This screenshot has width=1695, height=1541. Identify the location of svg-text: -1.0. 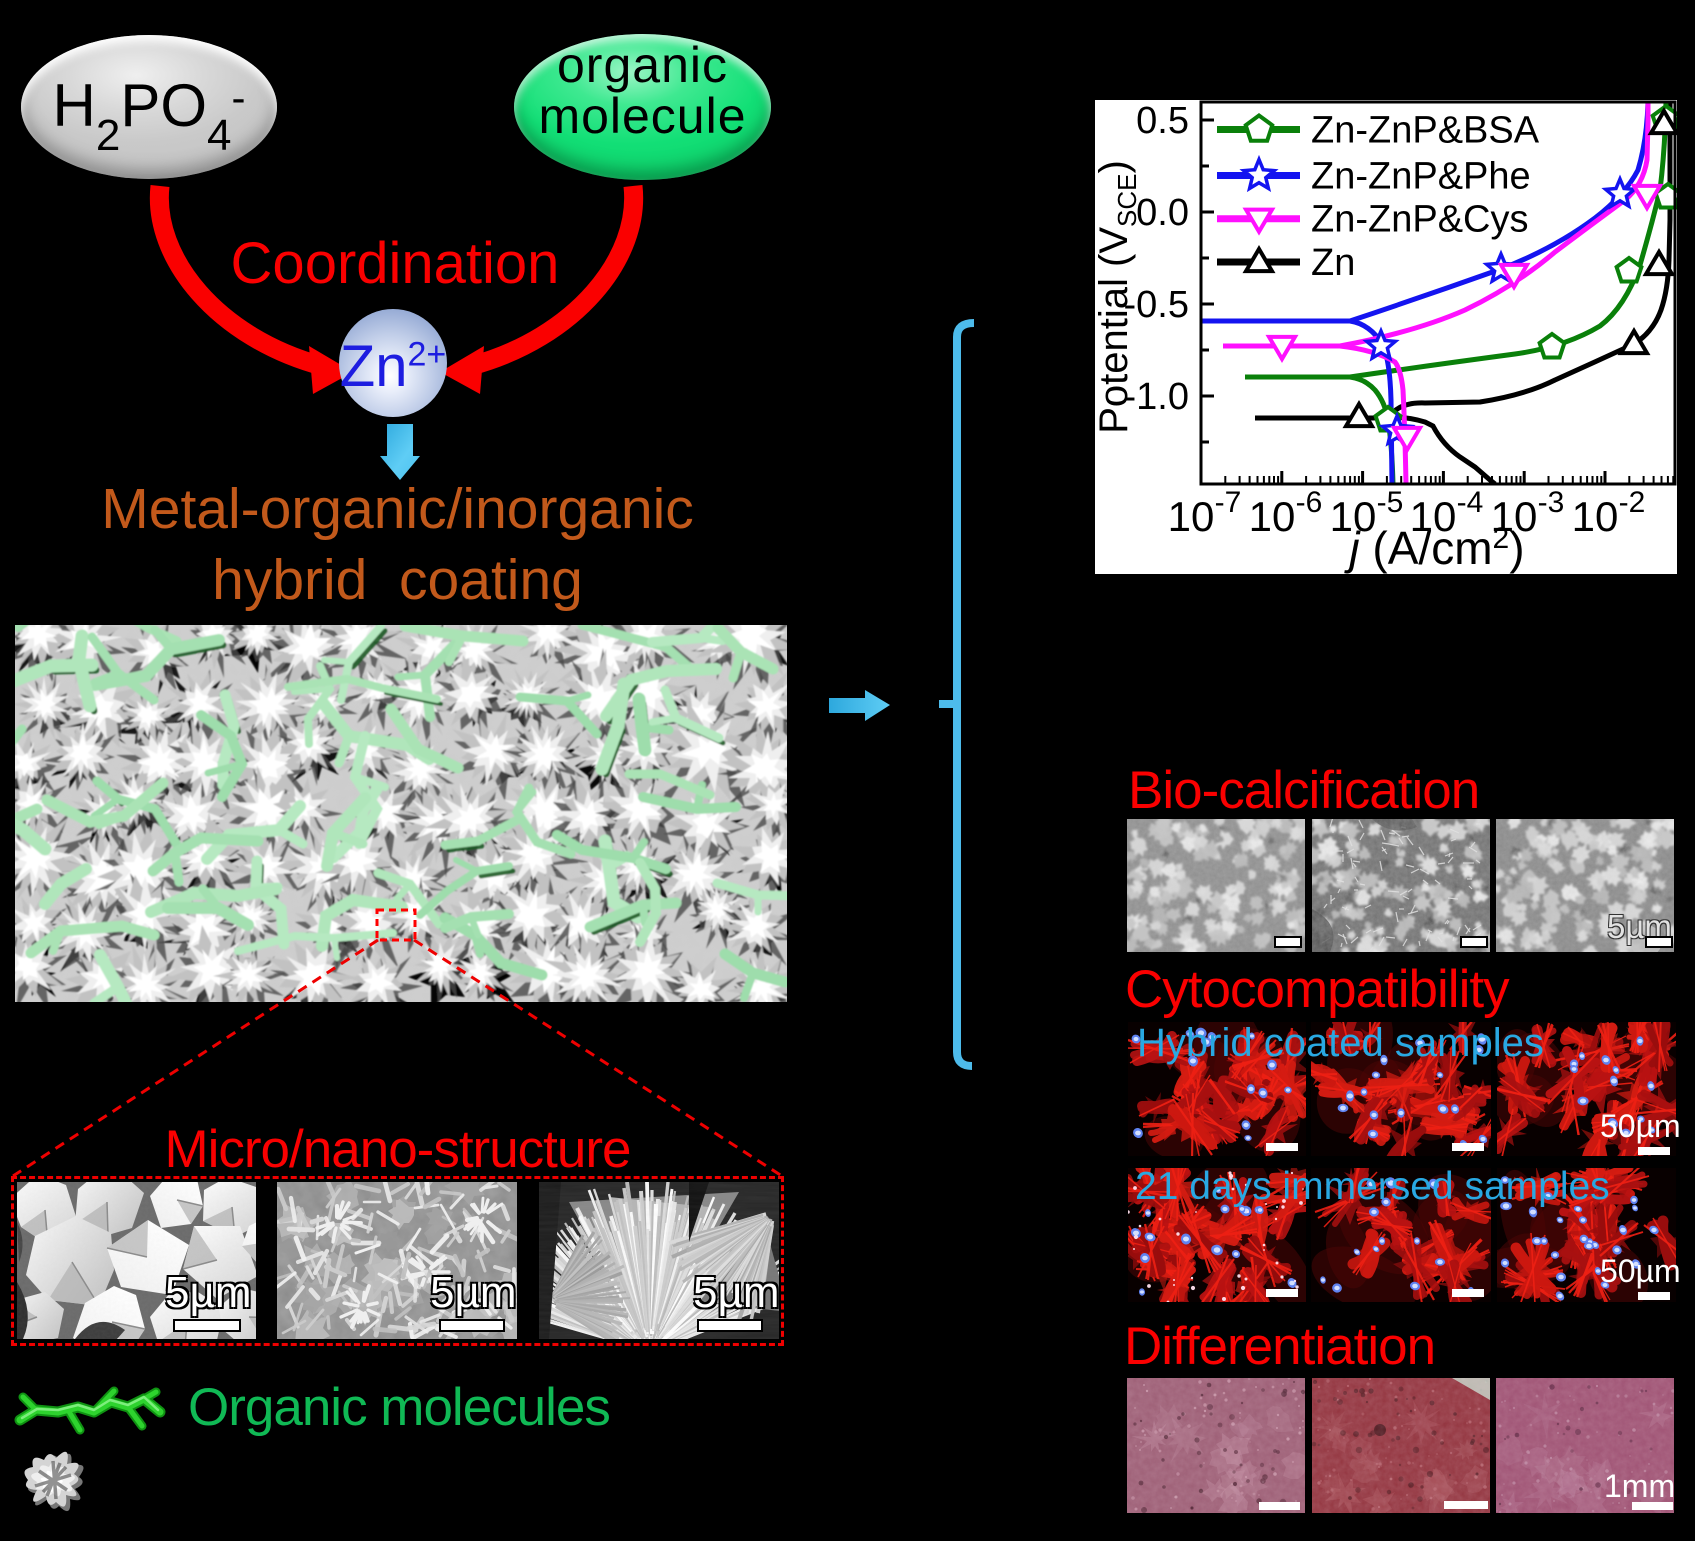
(1156, 397).